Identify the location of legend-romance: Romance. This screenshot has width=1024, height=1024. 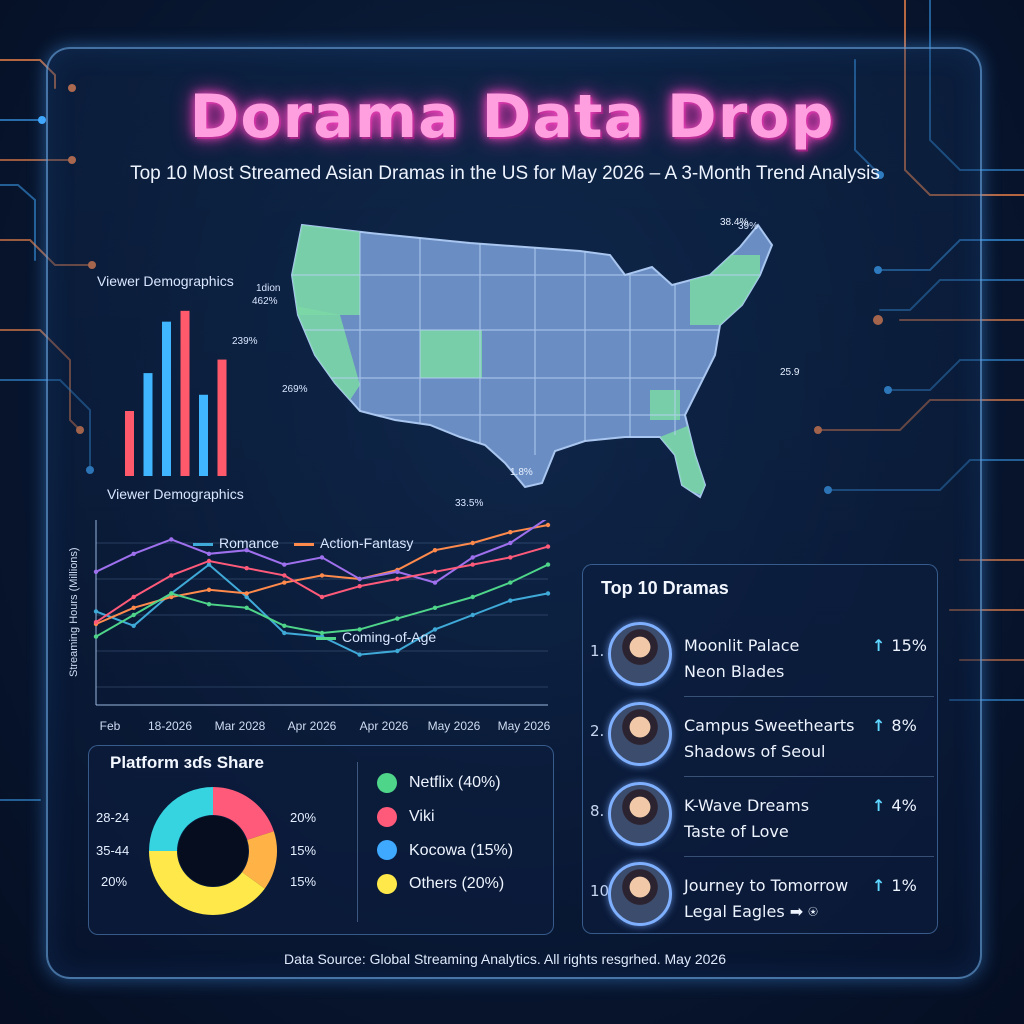
(236, 543).